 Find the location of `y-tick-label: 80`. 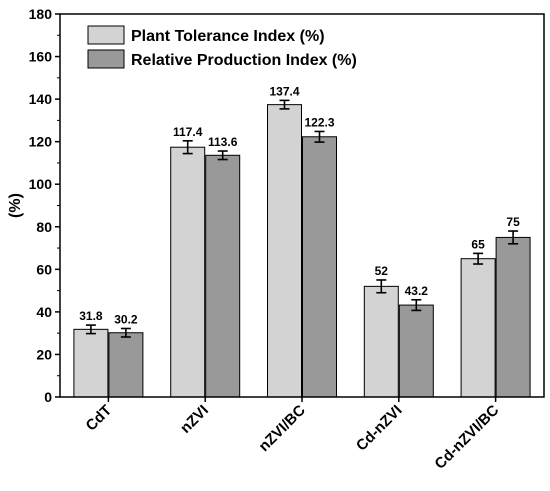

y-tick-label: 80 is located at coordinates (44, 227).